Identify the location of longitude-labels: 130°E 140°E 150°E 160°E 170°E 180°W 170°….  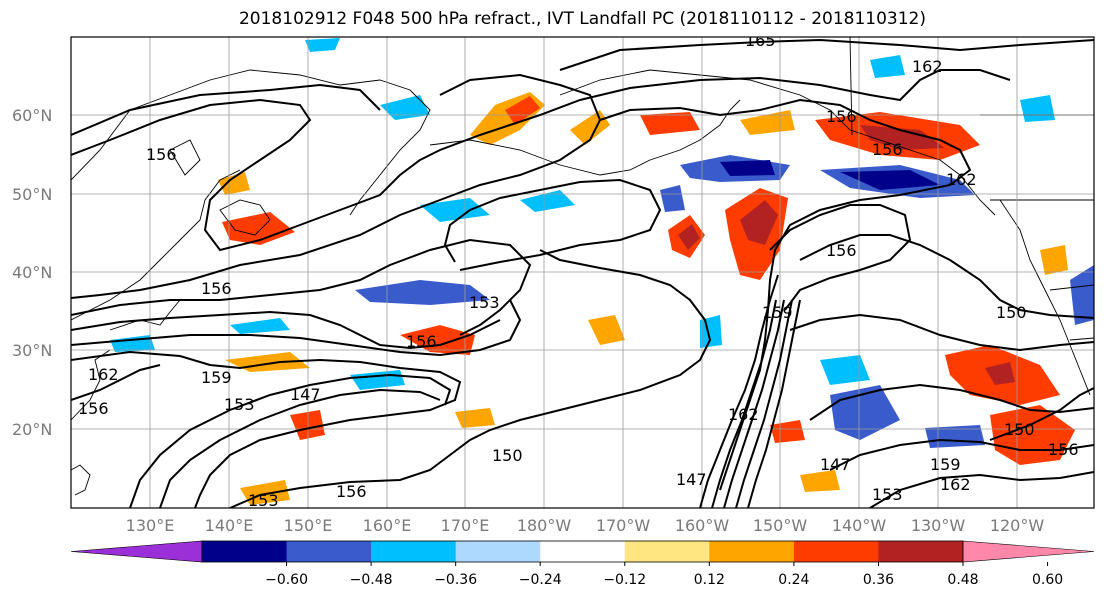
(585, 525).